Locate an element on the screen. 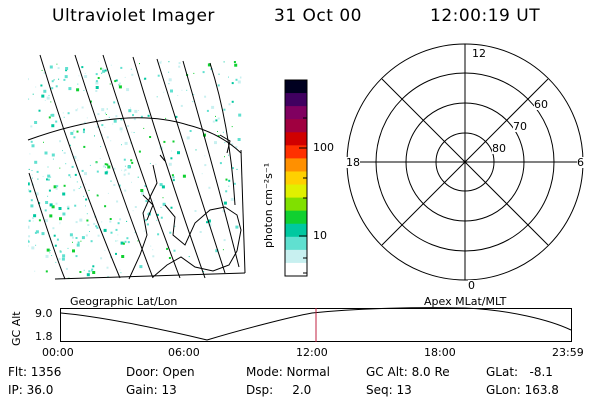  mlat-label-70: 70 is located at coordinates (520, 126).